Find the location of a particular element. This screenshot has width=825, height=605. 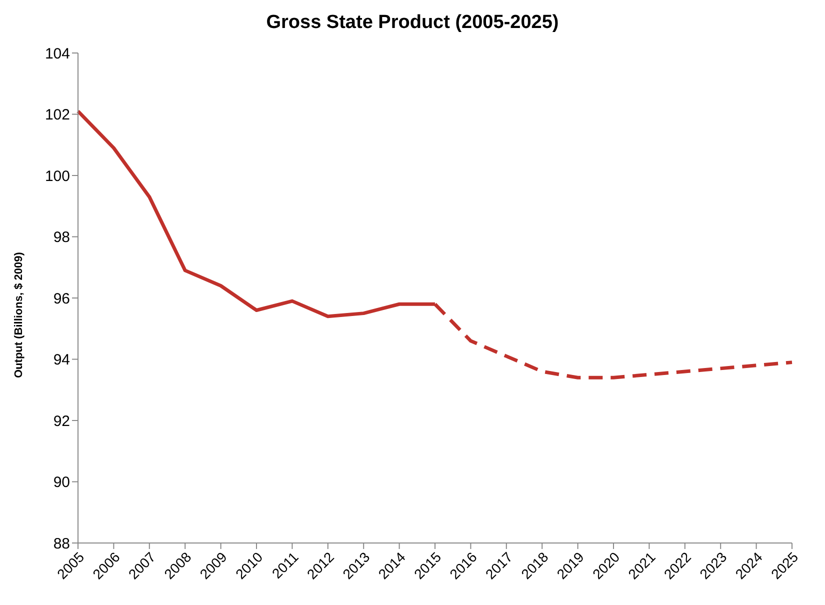

y-tick-label: 104 is located at coordinates (57, 53).